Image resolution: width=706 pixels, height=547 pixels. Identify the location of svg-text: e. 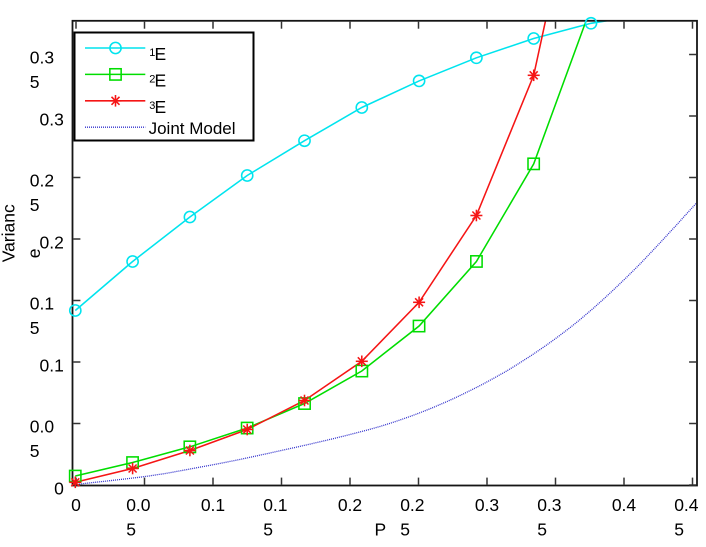
(34, 254).